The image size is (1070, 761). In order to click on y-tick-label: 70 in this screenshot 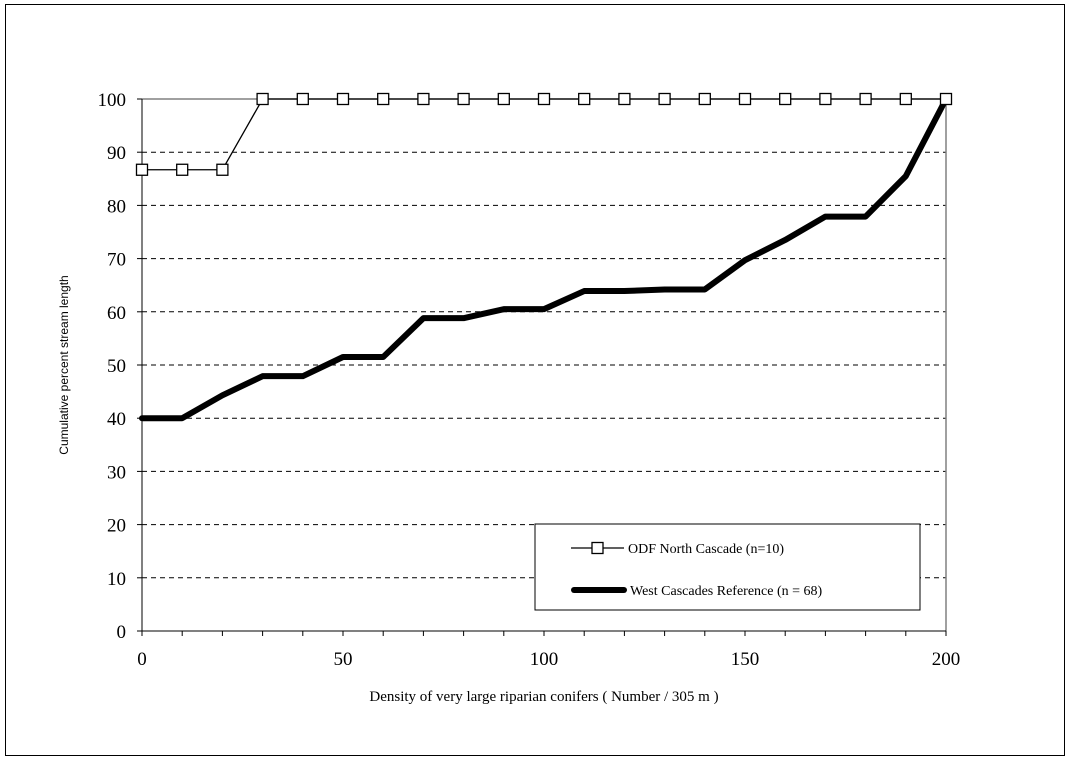, I will do `click(116, 260)`.